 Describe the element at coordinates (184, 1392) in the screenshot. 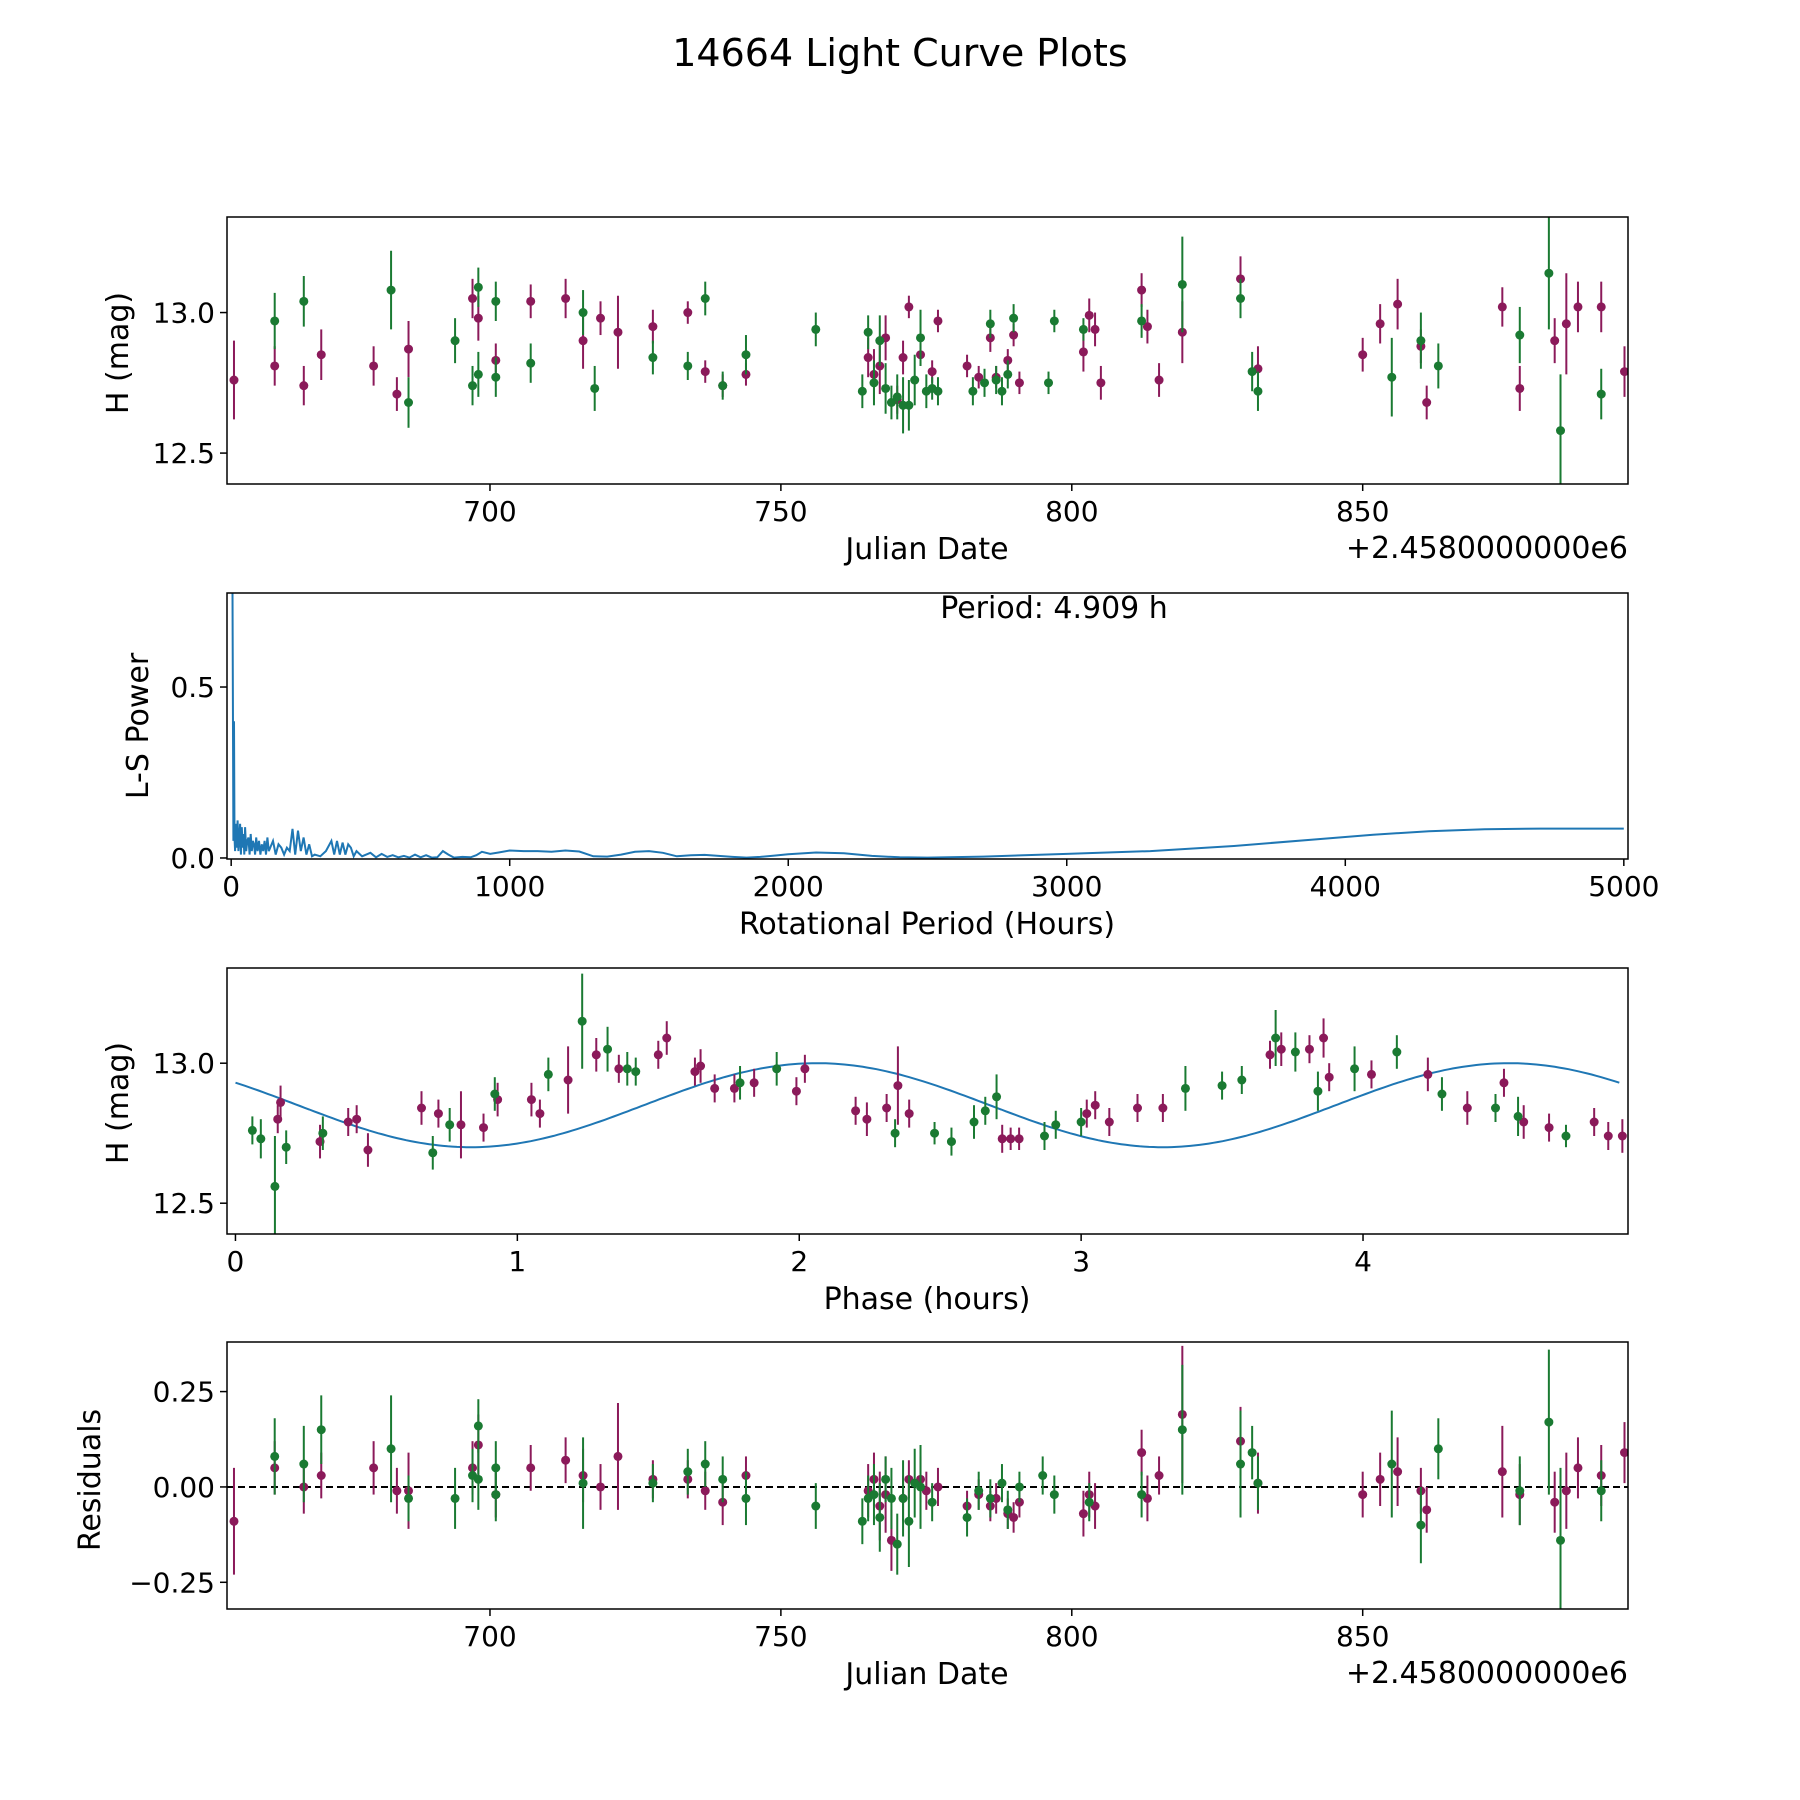

I see `y-tick-label: 0.25` at that location.